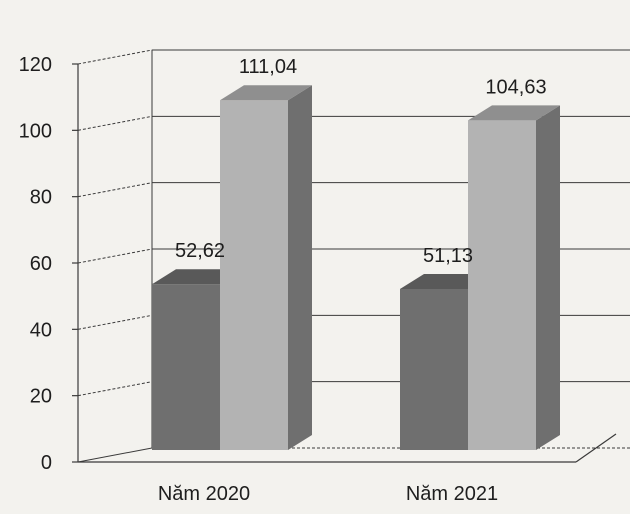  I want to click on data-label: 111,04, so click(268, 67).